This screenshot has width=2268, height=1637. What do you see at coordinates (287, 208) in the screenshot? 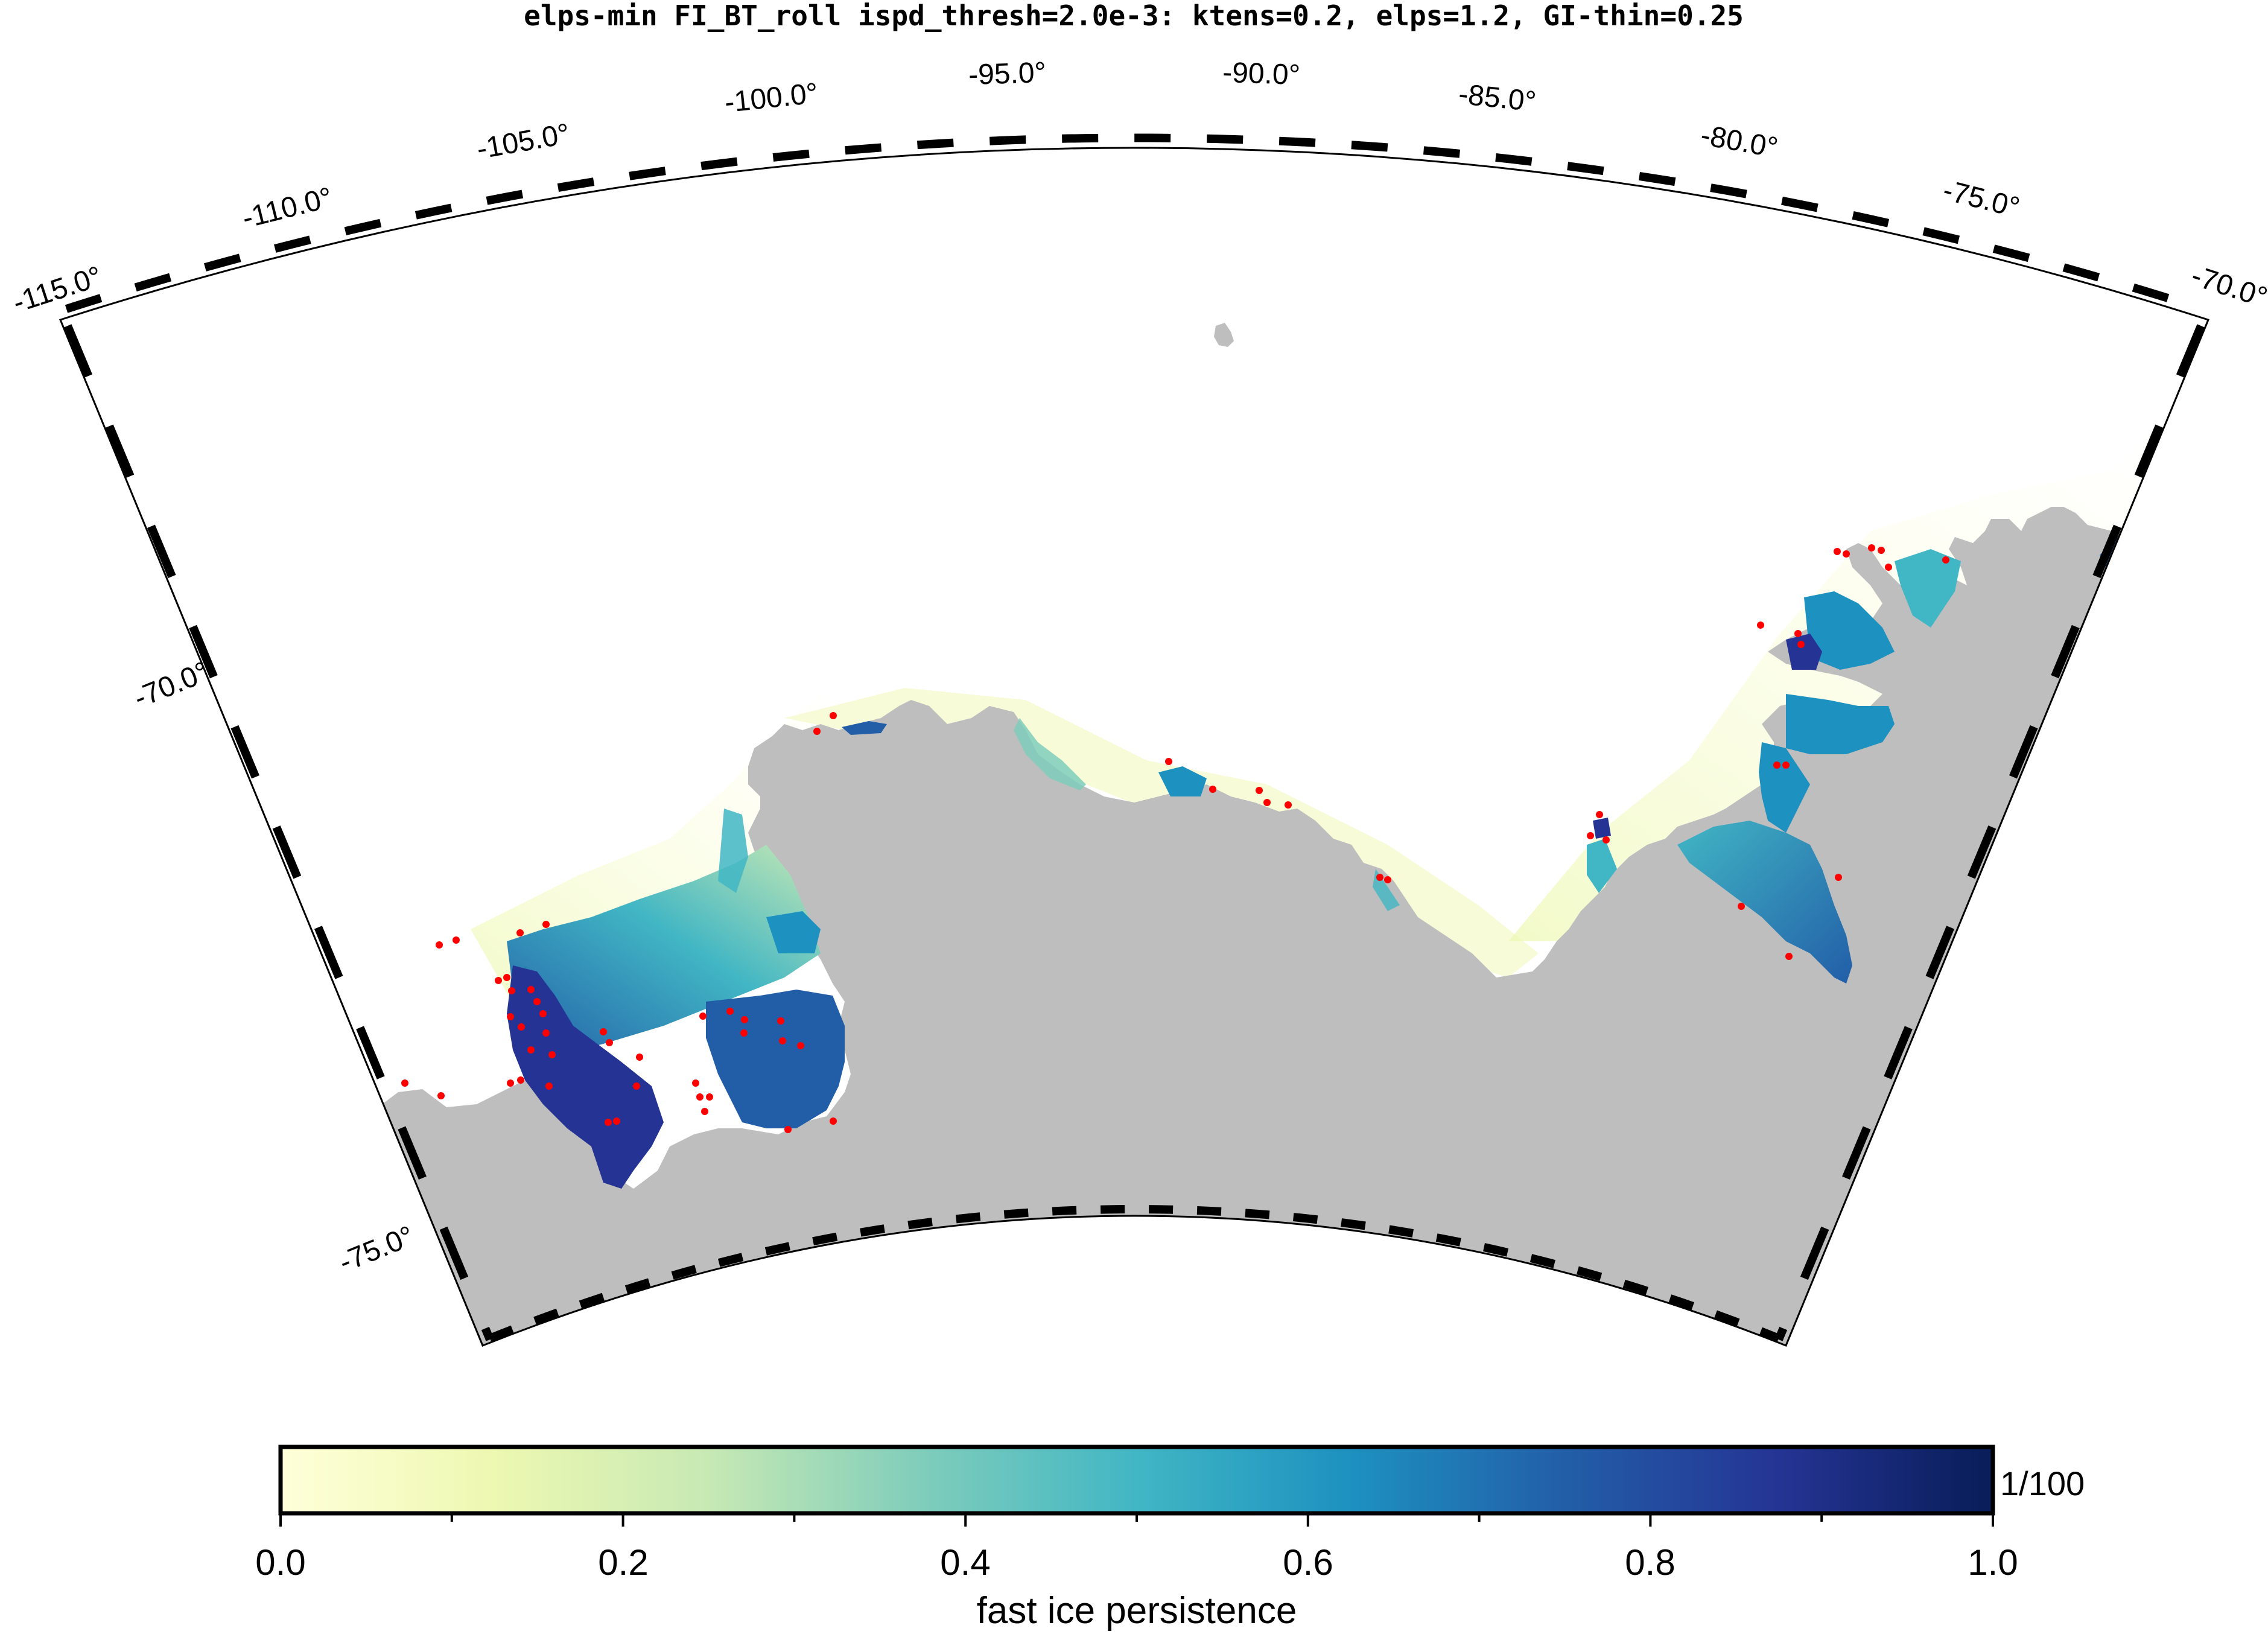
I see `lon-label: -110.0°` at bounding box center [287, 208].